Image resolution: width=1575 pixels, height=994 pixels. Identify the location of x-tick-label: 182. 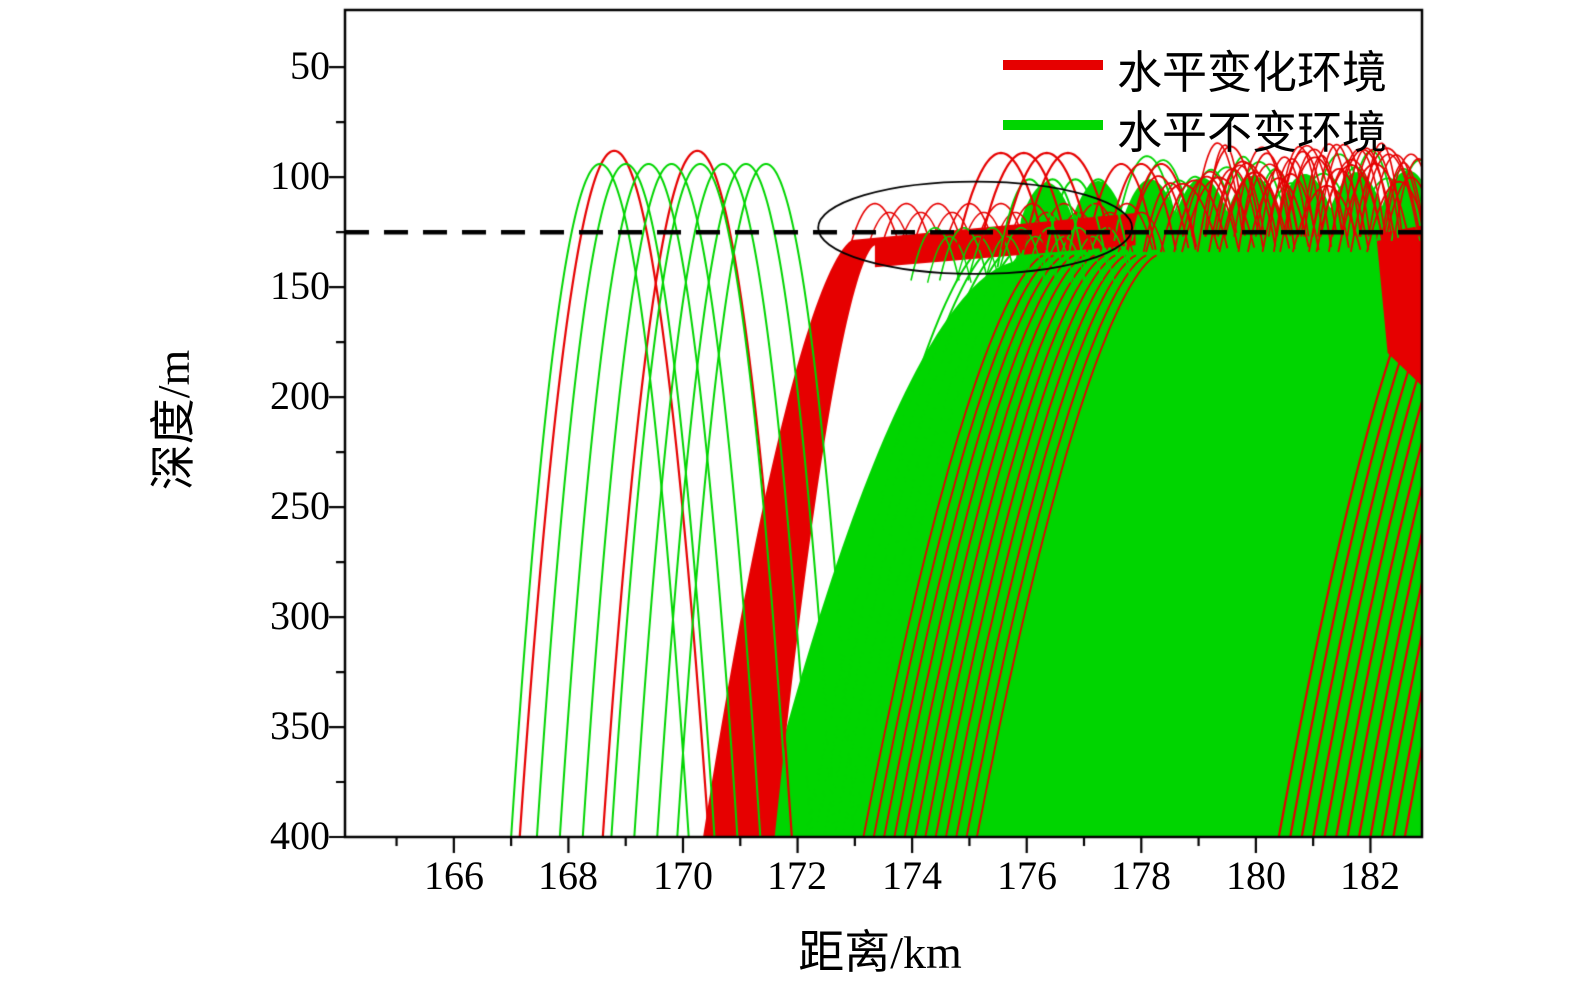
(1370, 875).